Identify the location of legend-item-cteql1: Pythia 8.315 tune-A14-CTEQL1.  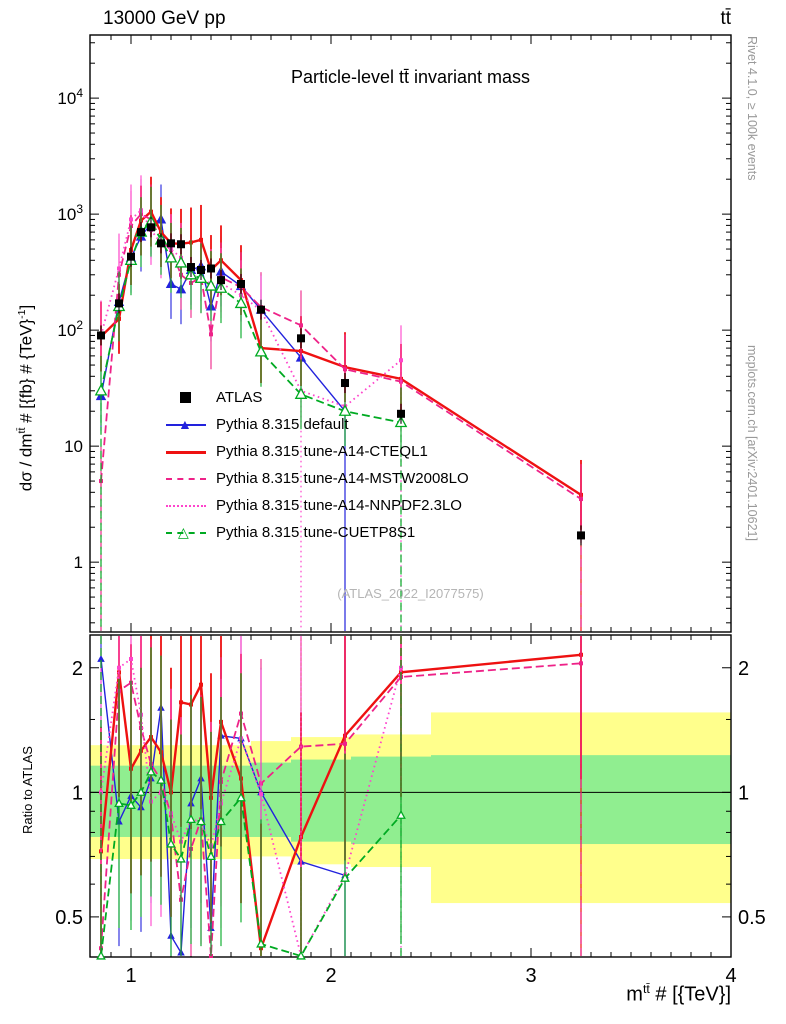
(317, 451).